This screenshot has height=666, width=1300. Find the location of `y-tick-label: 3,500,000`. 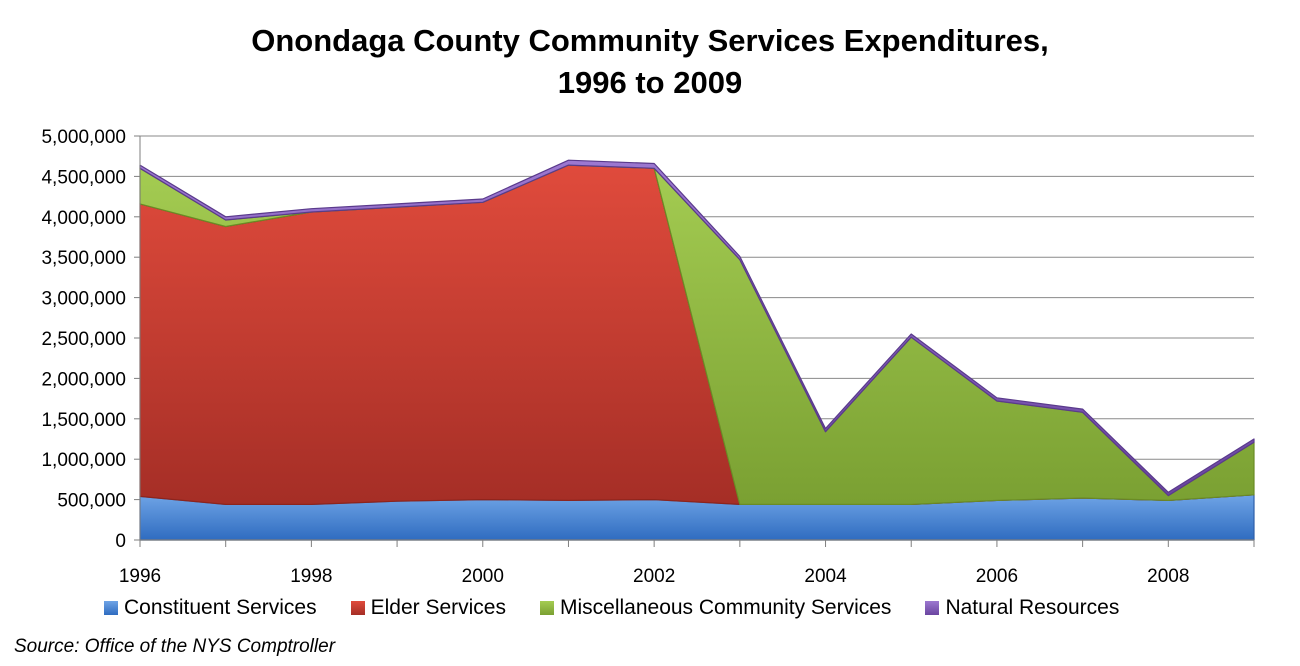

y-tick-label: 3,500,000 is located at coordinates (83, 258).